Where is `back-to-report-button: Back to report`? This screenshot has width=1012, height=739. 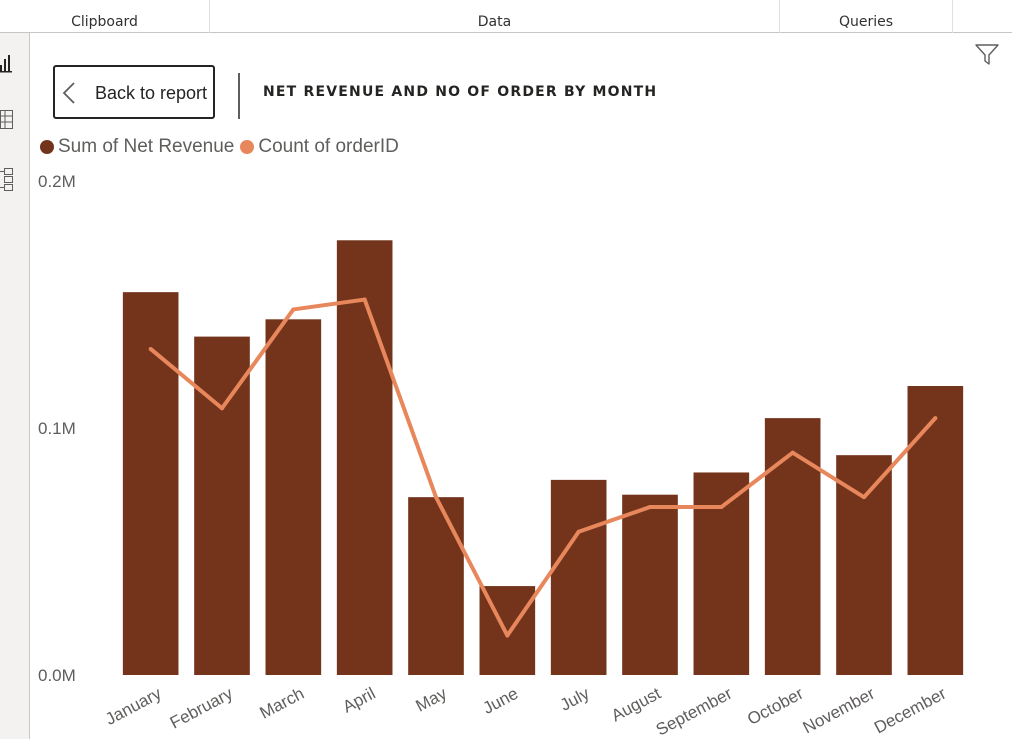 back-to-report-button: Back to report is located at coordinates (134, 92).